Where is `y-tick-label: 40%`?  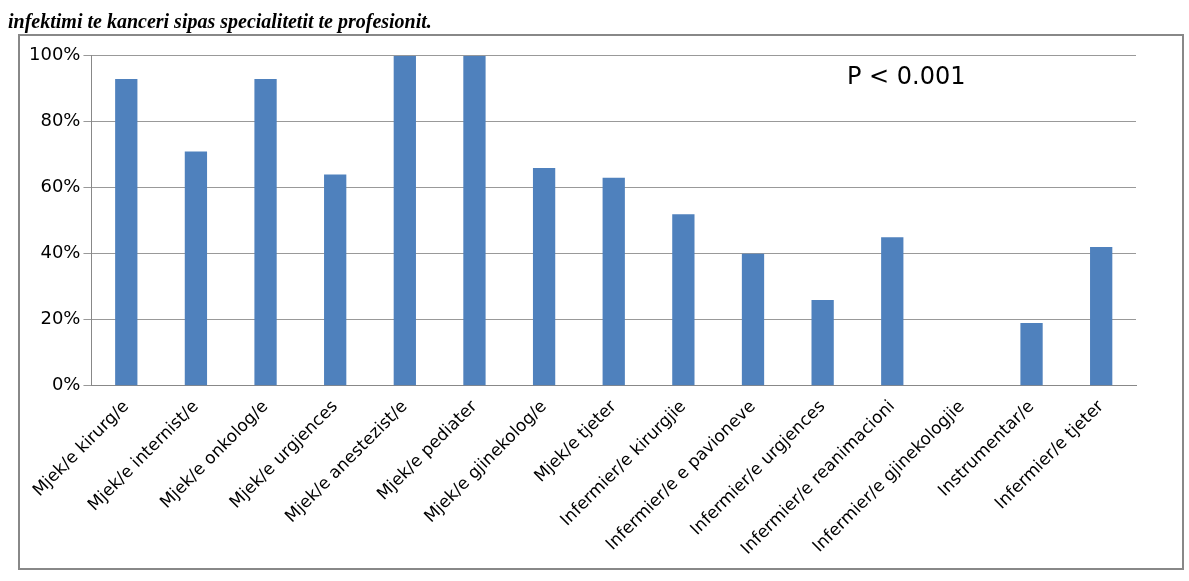 y-tick-label: 40% is located at coordinates (60, 252).